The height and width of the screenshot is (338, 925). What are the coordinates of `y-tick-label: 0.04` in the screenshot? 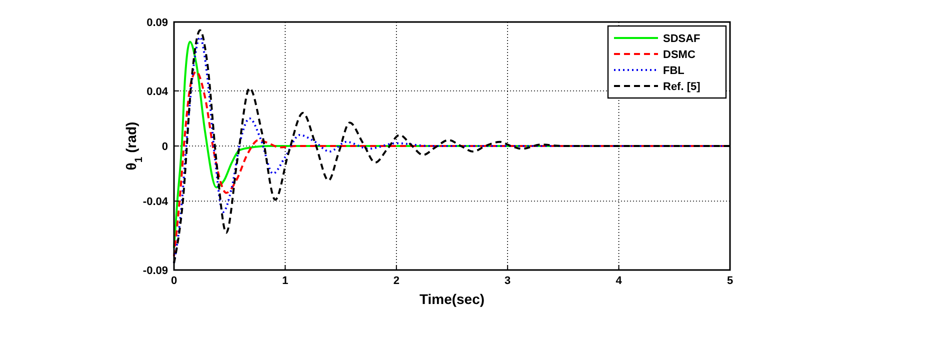 It's located at (157, 92).